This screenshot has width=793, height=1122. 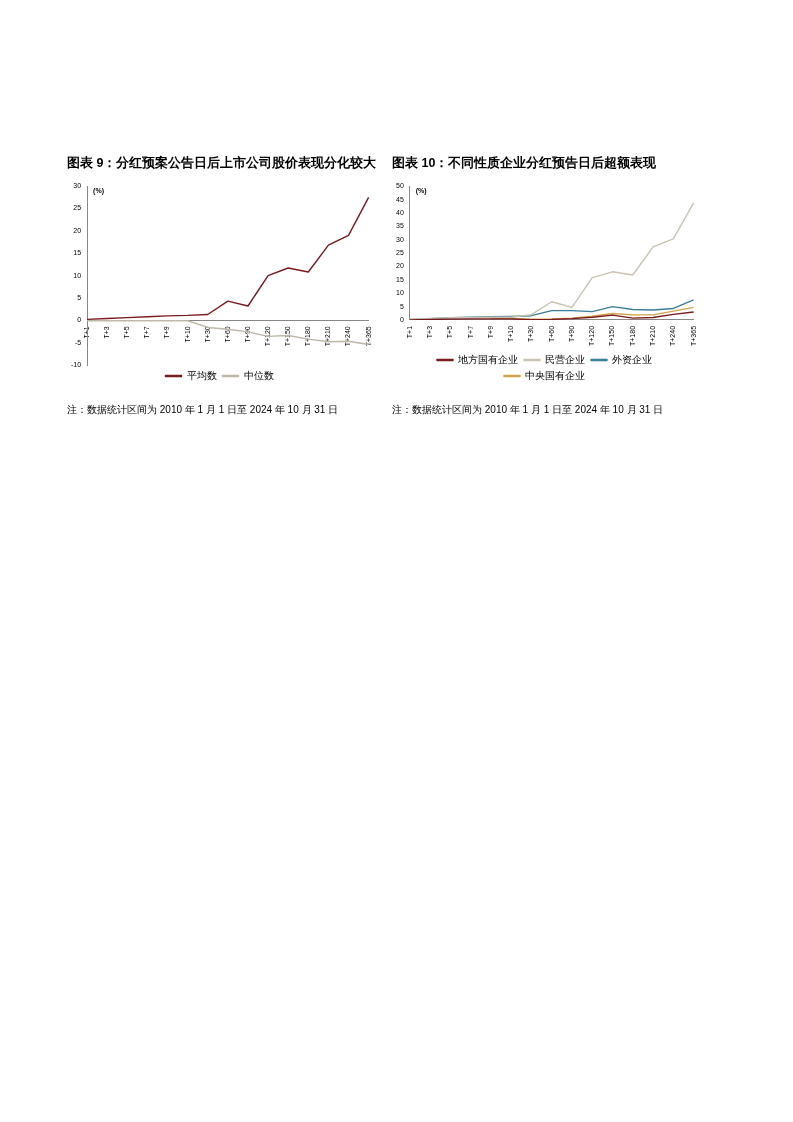 I want to click on legend-label: 平均数, so click(x=201, y=375).